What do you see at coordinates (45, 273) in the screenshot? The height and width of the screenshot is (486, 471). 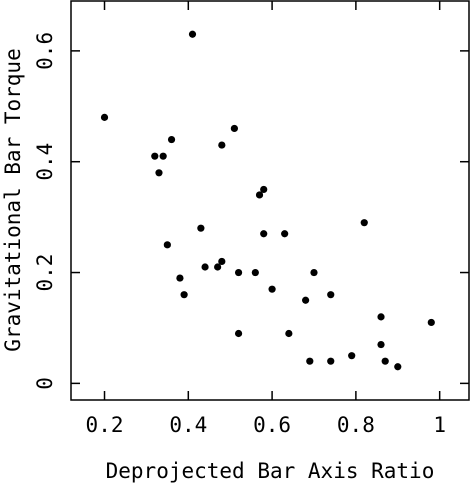 I see `y-tick-label: 0.2` at bounding box center [45, 273].